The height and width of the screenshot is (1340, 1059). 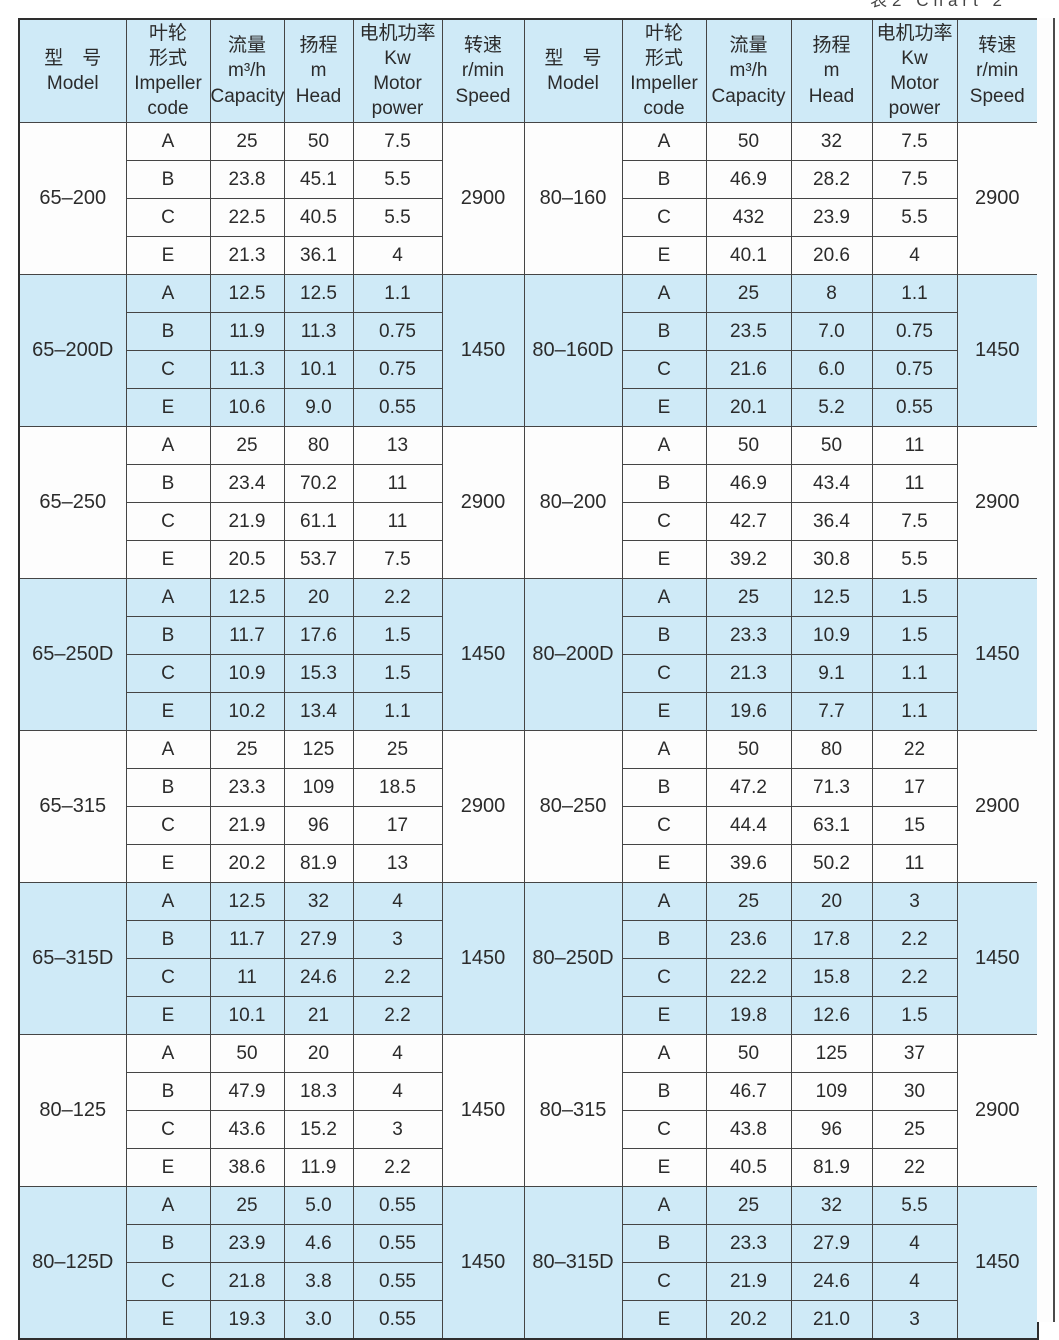 I want to click on capacity-cell: 19.8, so click(x=748, y=1015).